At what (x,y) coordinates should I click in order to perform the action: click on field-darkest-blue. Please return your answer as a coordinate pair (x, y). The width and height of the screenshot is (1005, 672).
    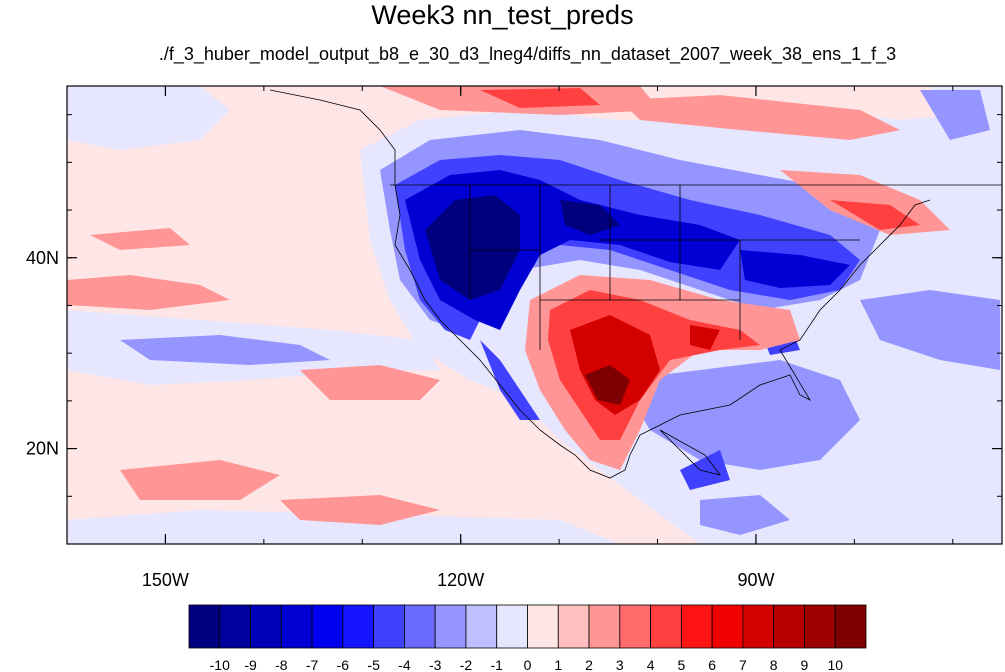
    Looking at the image, I should click on (522, 247).